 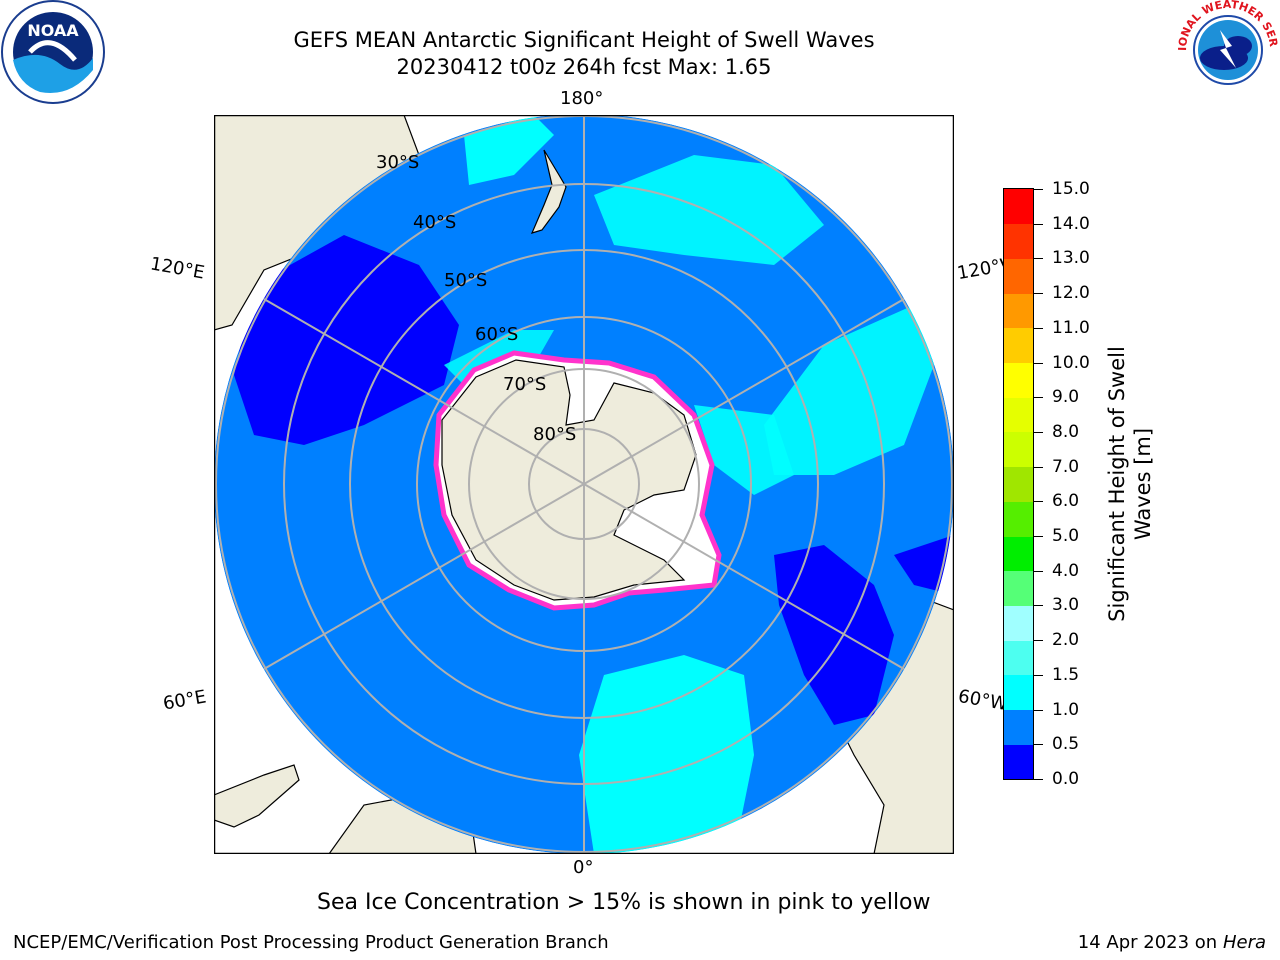 What do you see at coordinates (53, 52) in the screenshot?
I see `noaa-logo: NOAA` at bounding box center [53, 52].